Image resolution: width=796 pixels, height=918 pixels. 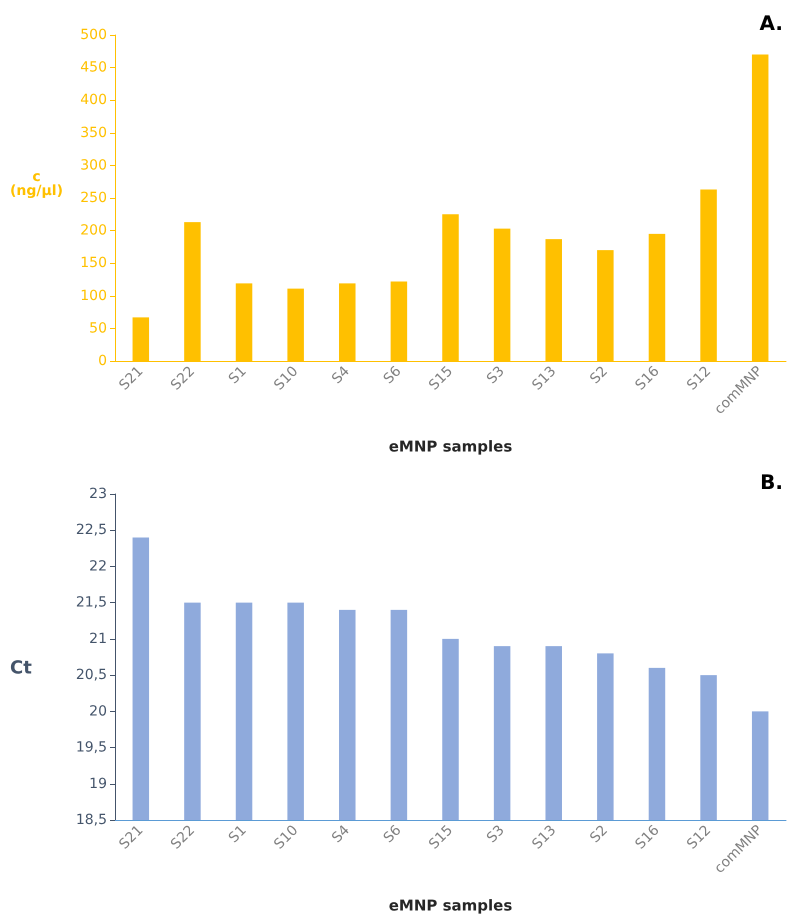 I want to click on y-tick-label: 300, so click(x=93, y=165).